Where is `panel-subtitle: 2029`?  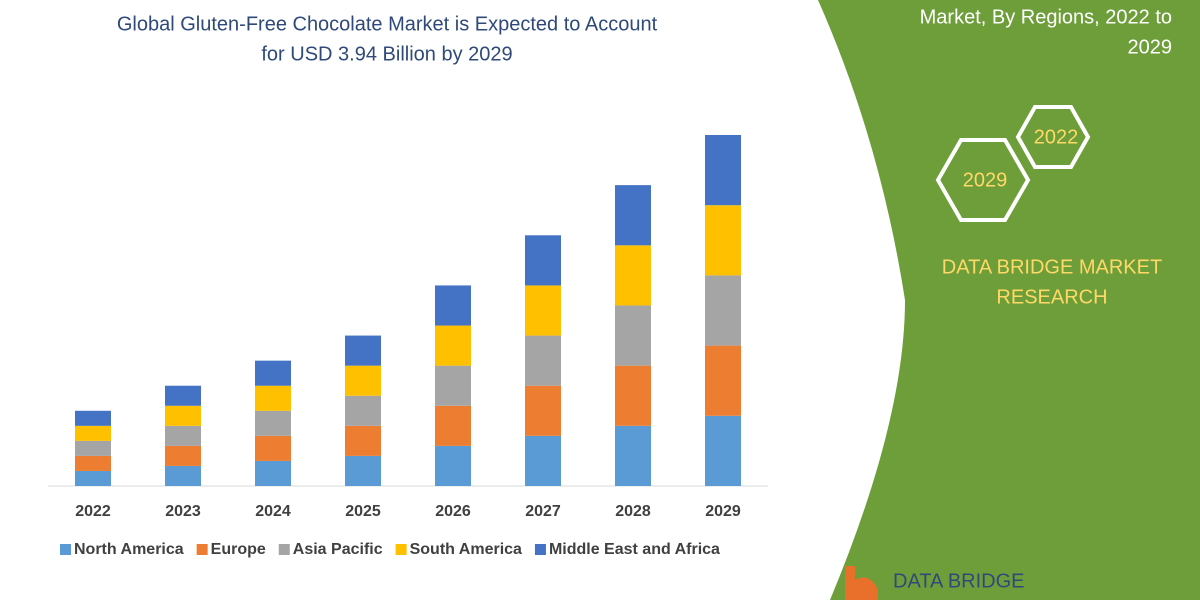 panel-subtitle: 2029 is located at coordinates (1150, 47).